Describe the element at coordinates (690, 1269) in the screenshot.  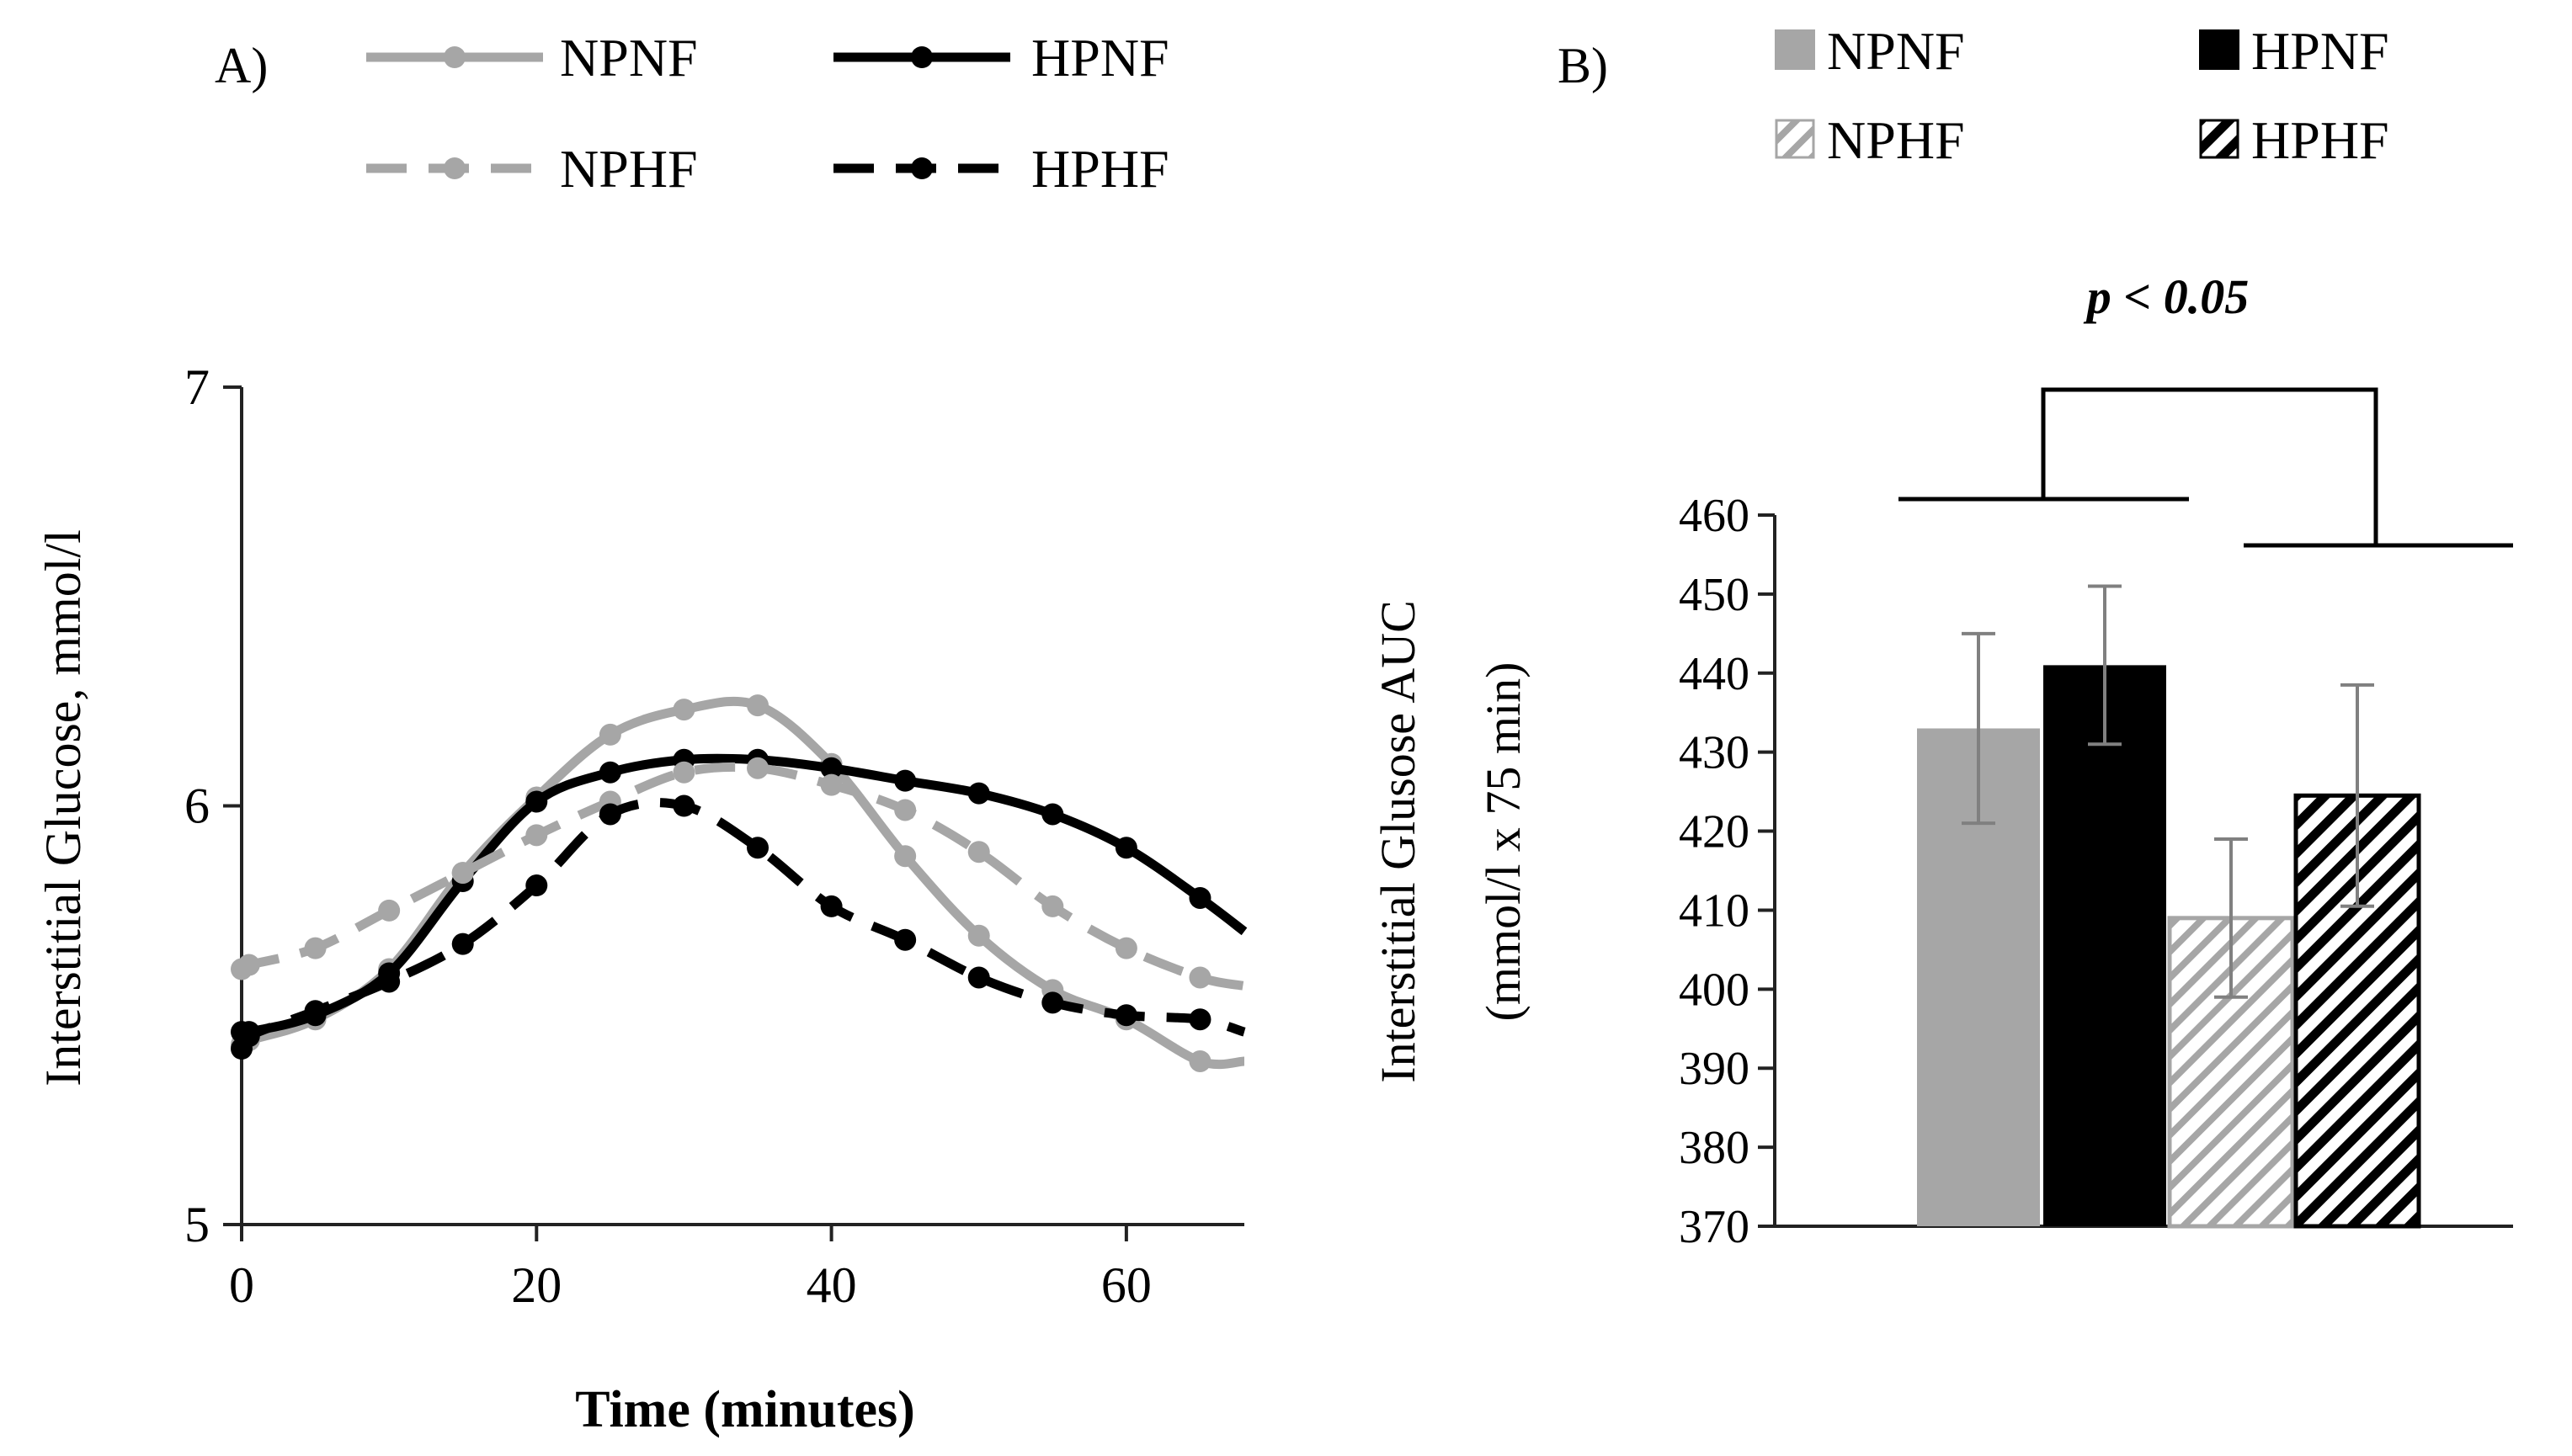
I see `panel-a-x-ticks: 0 20 40 60` at that location.